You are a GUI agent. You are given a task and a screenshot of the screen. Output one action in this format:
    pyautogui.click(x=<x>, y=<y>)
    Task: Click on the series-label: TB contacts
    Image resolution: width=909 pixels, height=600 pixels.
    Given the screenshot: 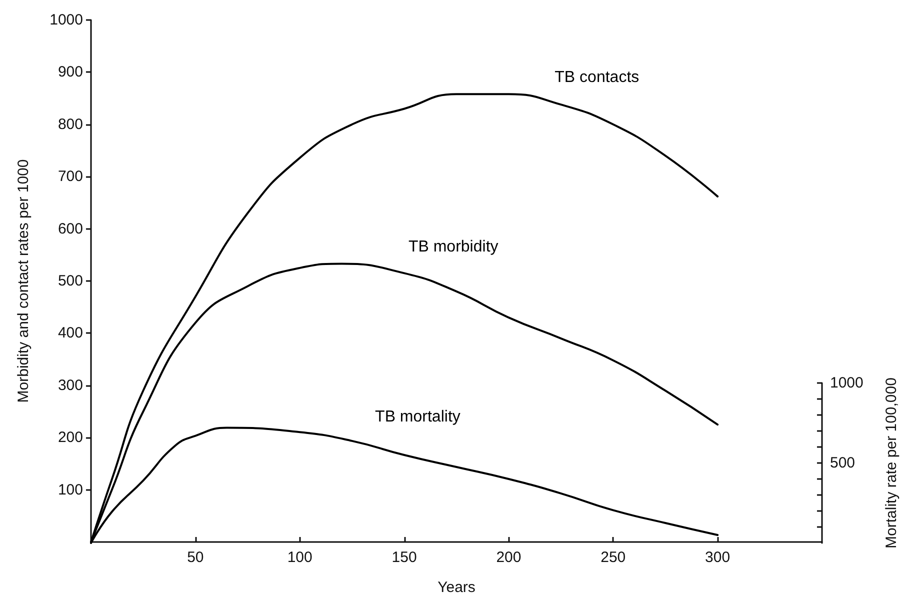 What is the action you would take?
    pyautogui.click(x=597, y=77)
    